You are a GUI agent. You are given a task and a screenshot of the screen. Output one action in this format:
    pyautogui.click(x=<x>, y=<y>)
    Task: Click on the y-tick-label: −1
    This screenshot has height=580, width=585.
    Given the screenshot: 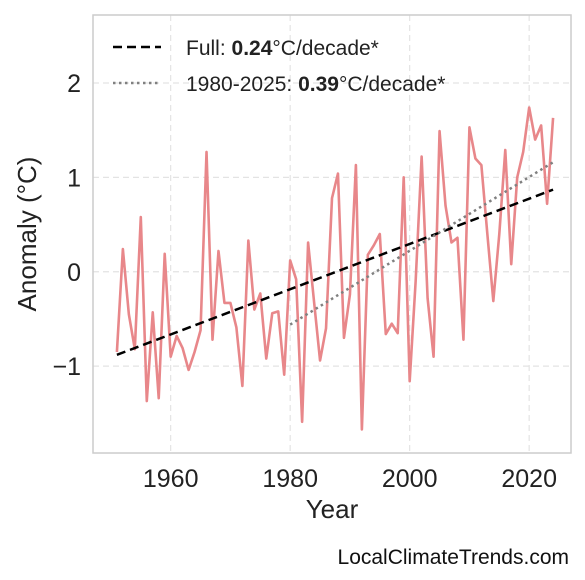 What is the action you would take?
    pyautogui.click(x=66, y=367)
    